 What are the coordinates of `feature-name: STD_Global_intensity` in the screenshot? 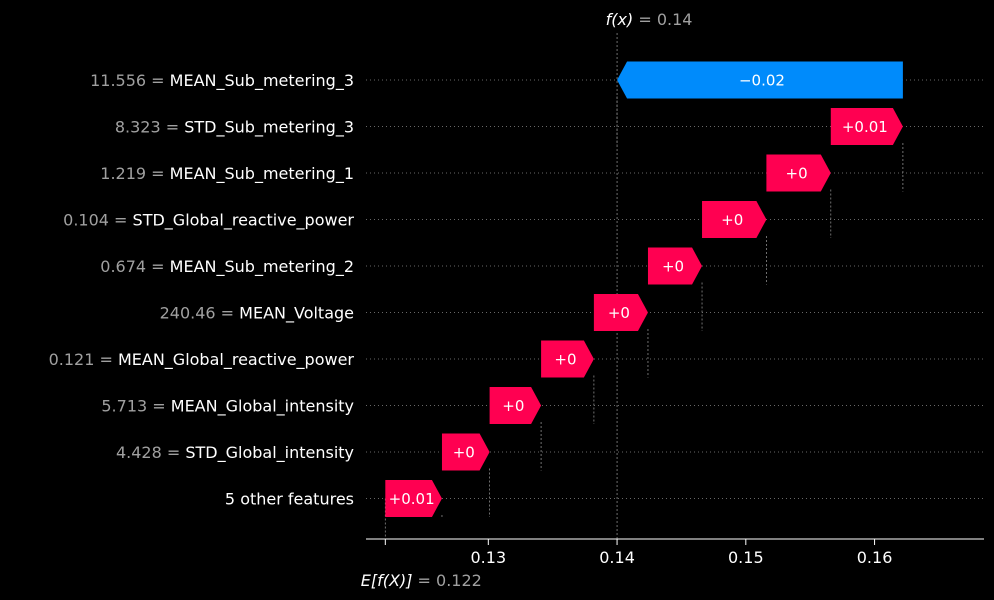 It's located at (269, 453).